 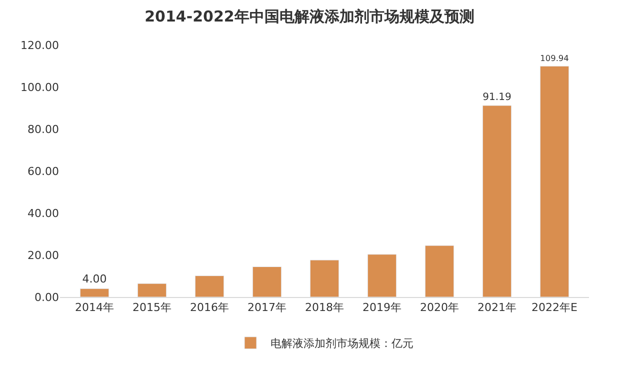 I want to click on y-tick-label: 120.00, so click(x=39, y=45).